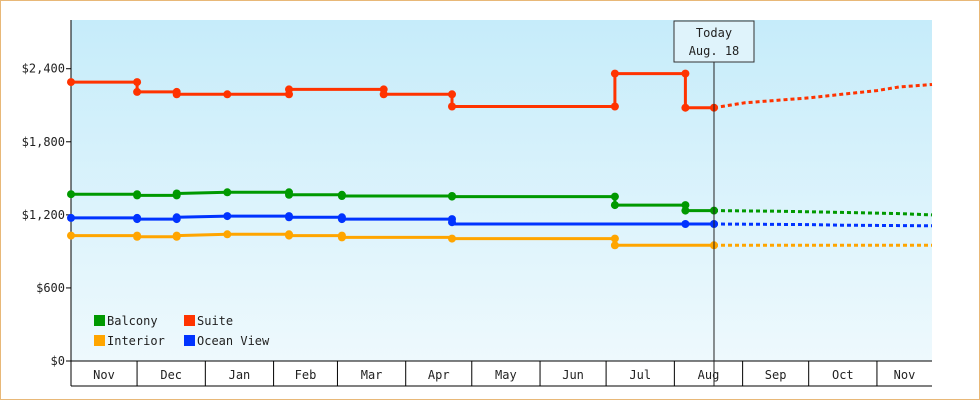  What do you see at coordinates (43, 69) in the screenshot?
I see `y-tick-label: $2,400` at bounding box center [43, 69].